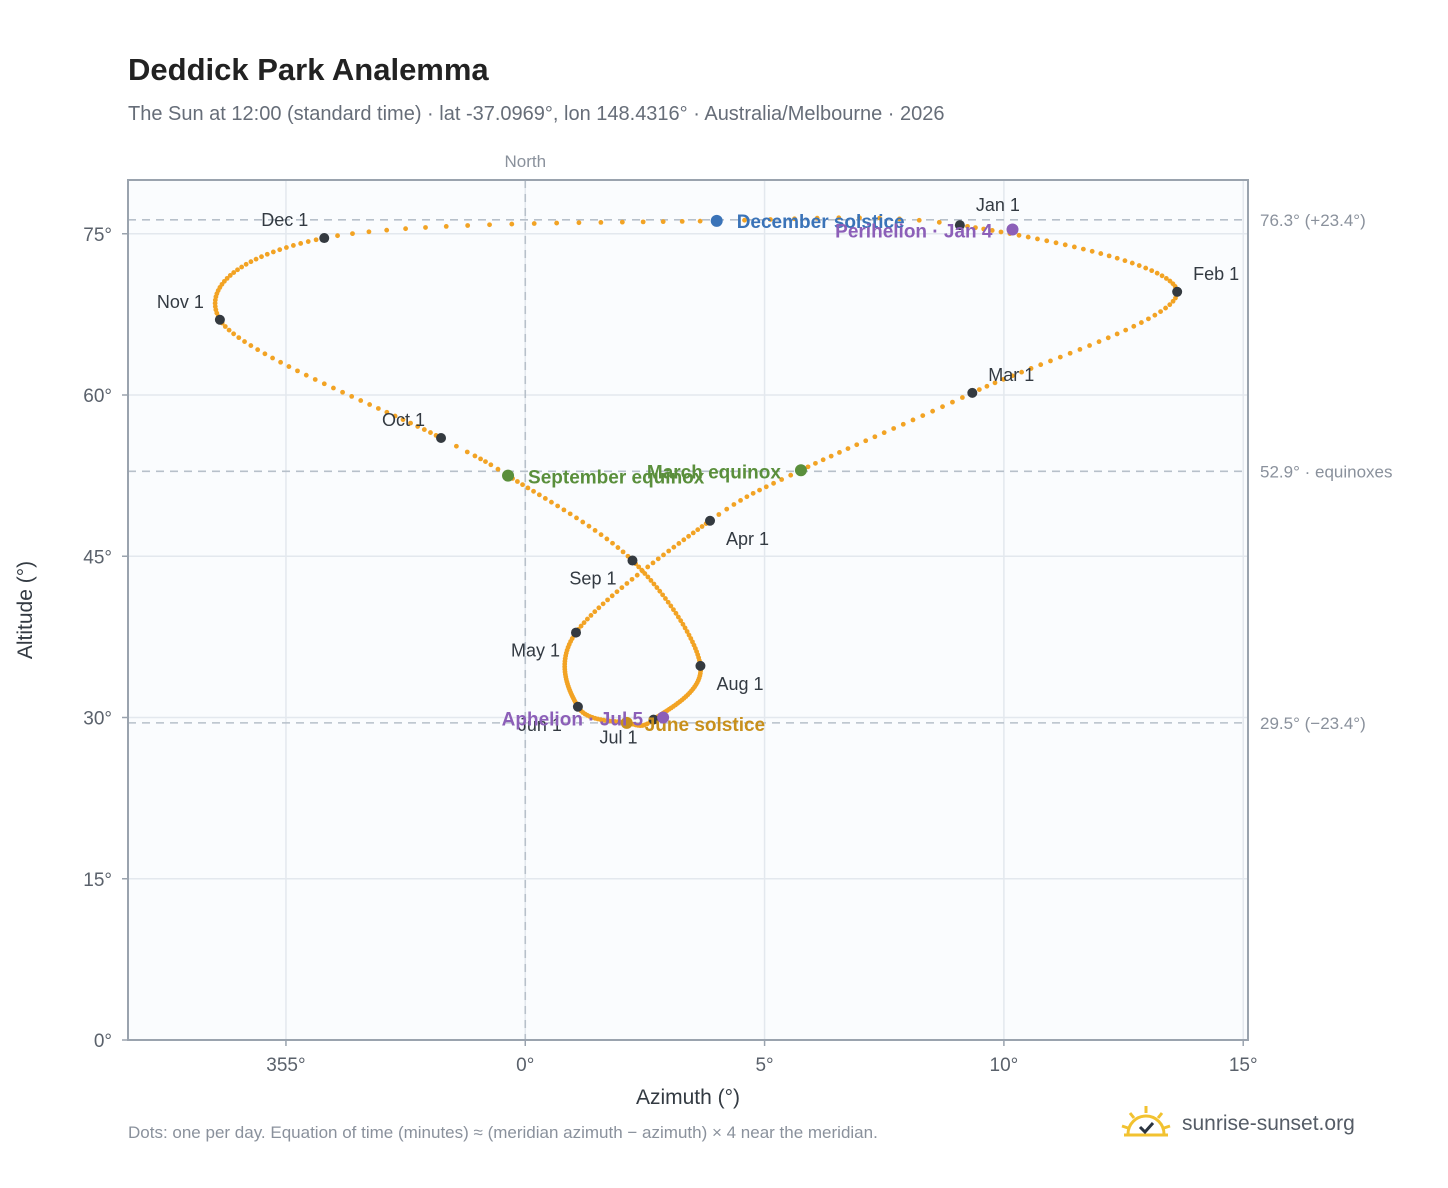  What do you see at coordinates (705, 725) in the screenshot?
I see `event-label: June solstice` at bounding box center [705, 725].